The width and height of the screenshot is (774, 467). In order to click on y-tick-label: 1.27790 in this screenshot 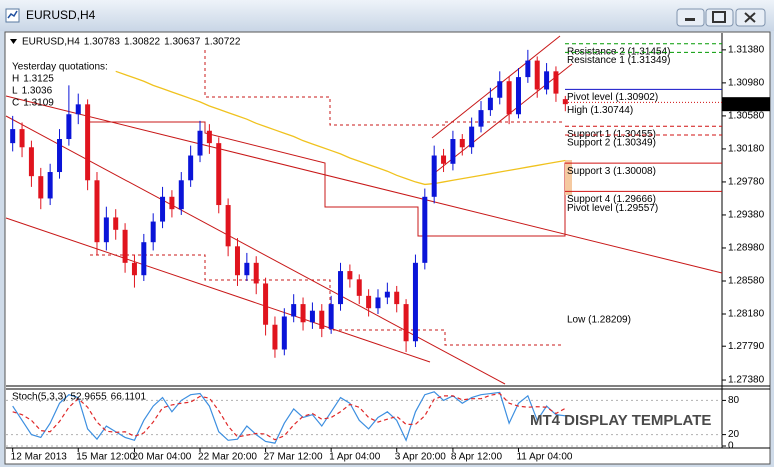, I will do `click(746, 346)`.